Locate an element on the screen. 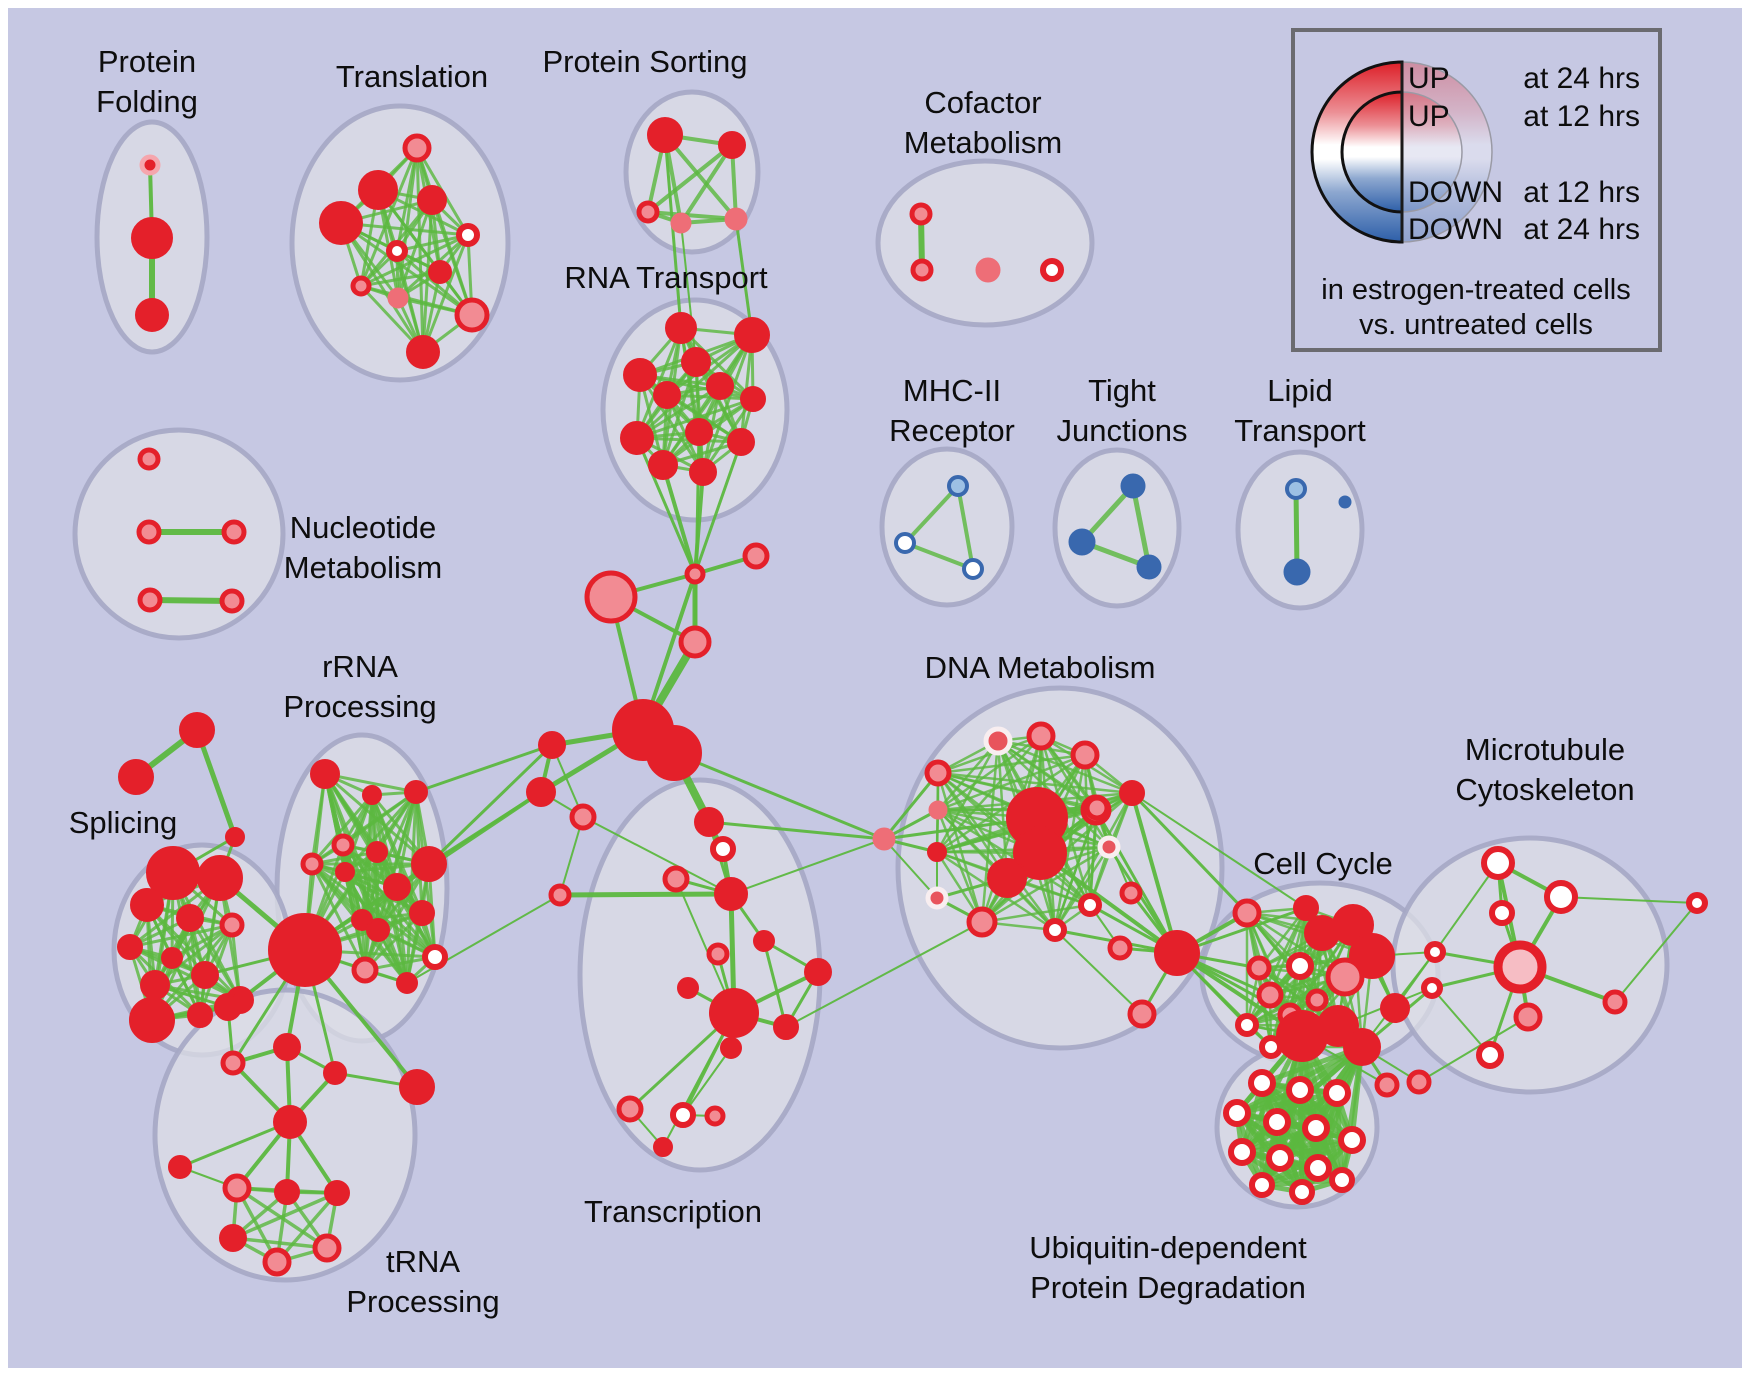 Image resolution: width=1750 pixels, height=1376 pixels. gene-node-nm3 is located at coordinates (150, 600).